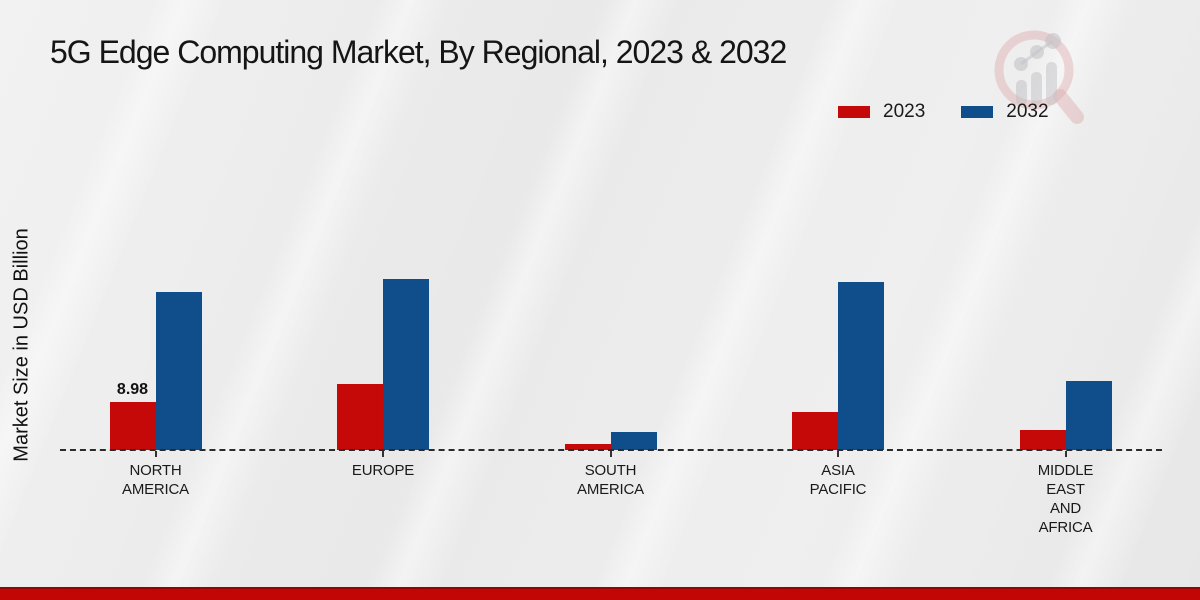  What do you see at coordinates (881, 112) in the screenshot?
I see `legend-item-2023: 2023` at bounding box center [881, 112].